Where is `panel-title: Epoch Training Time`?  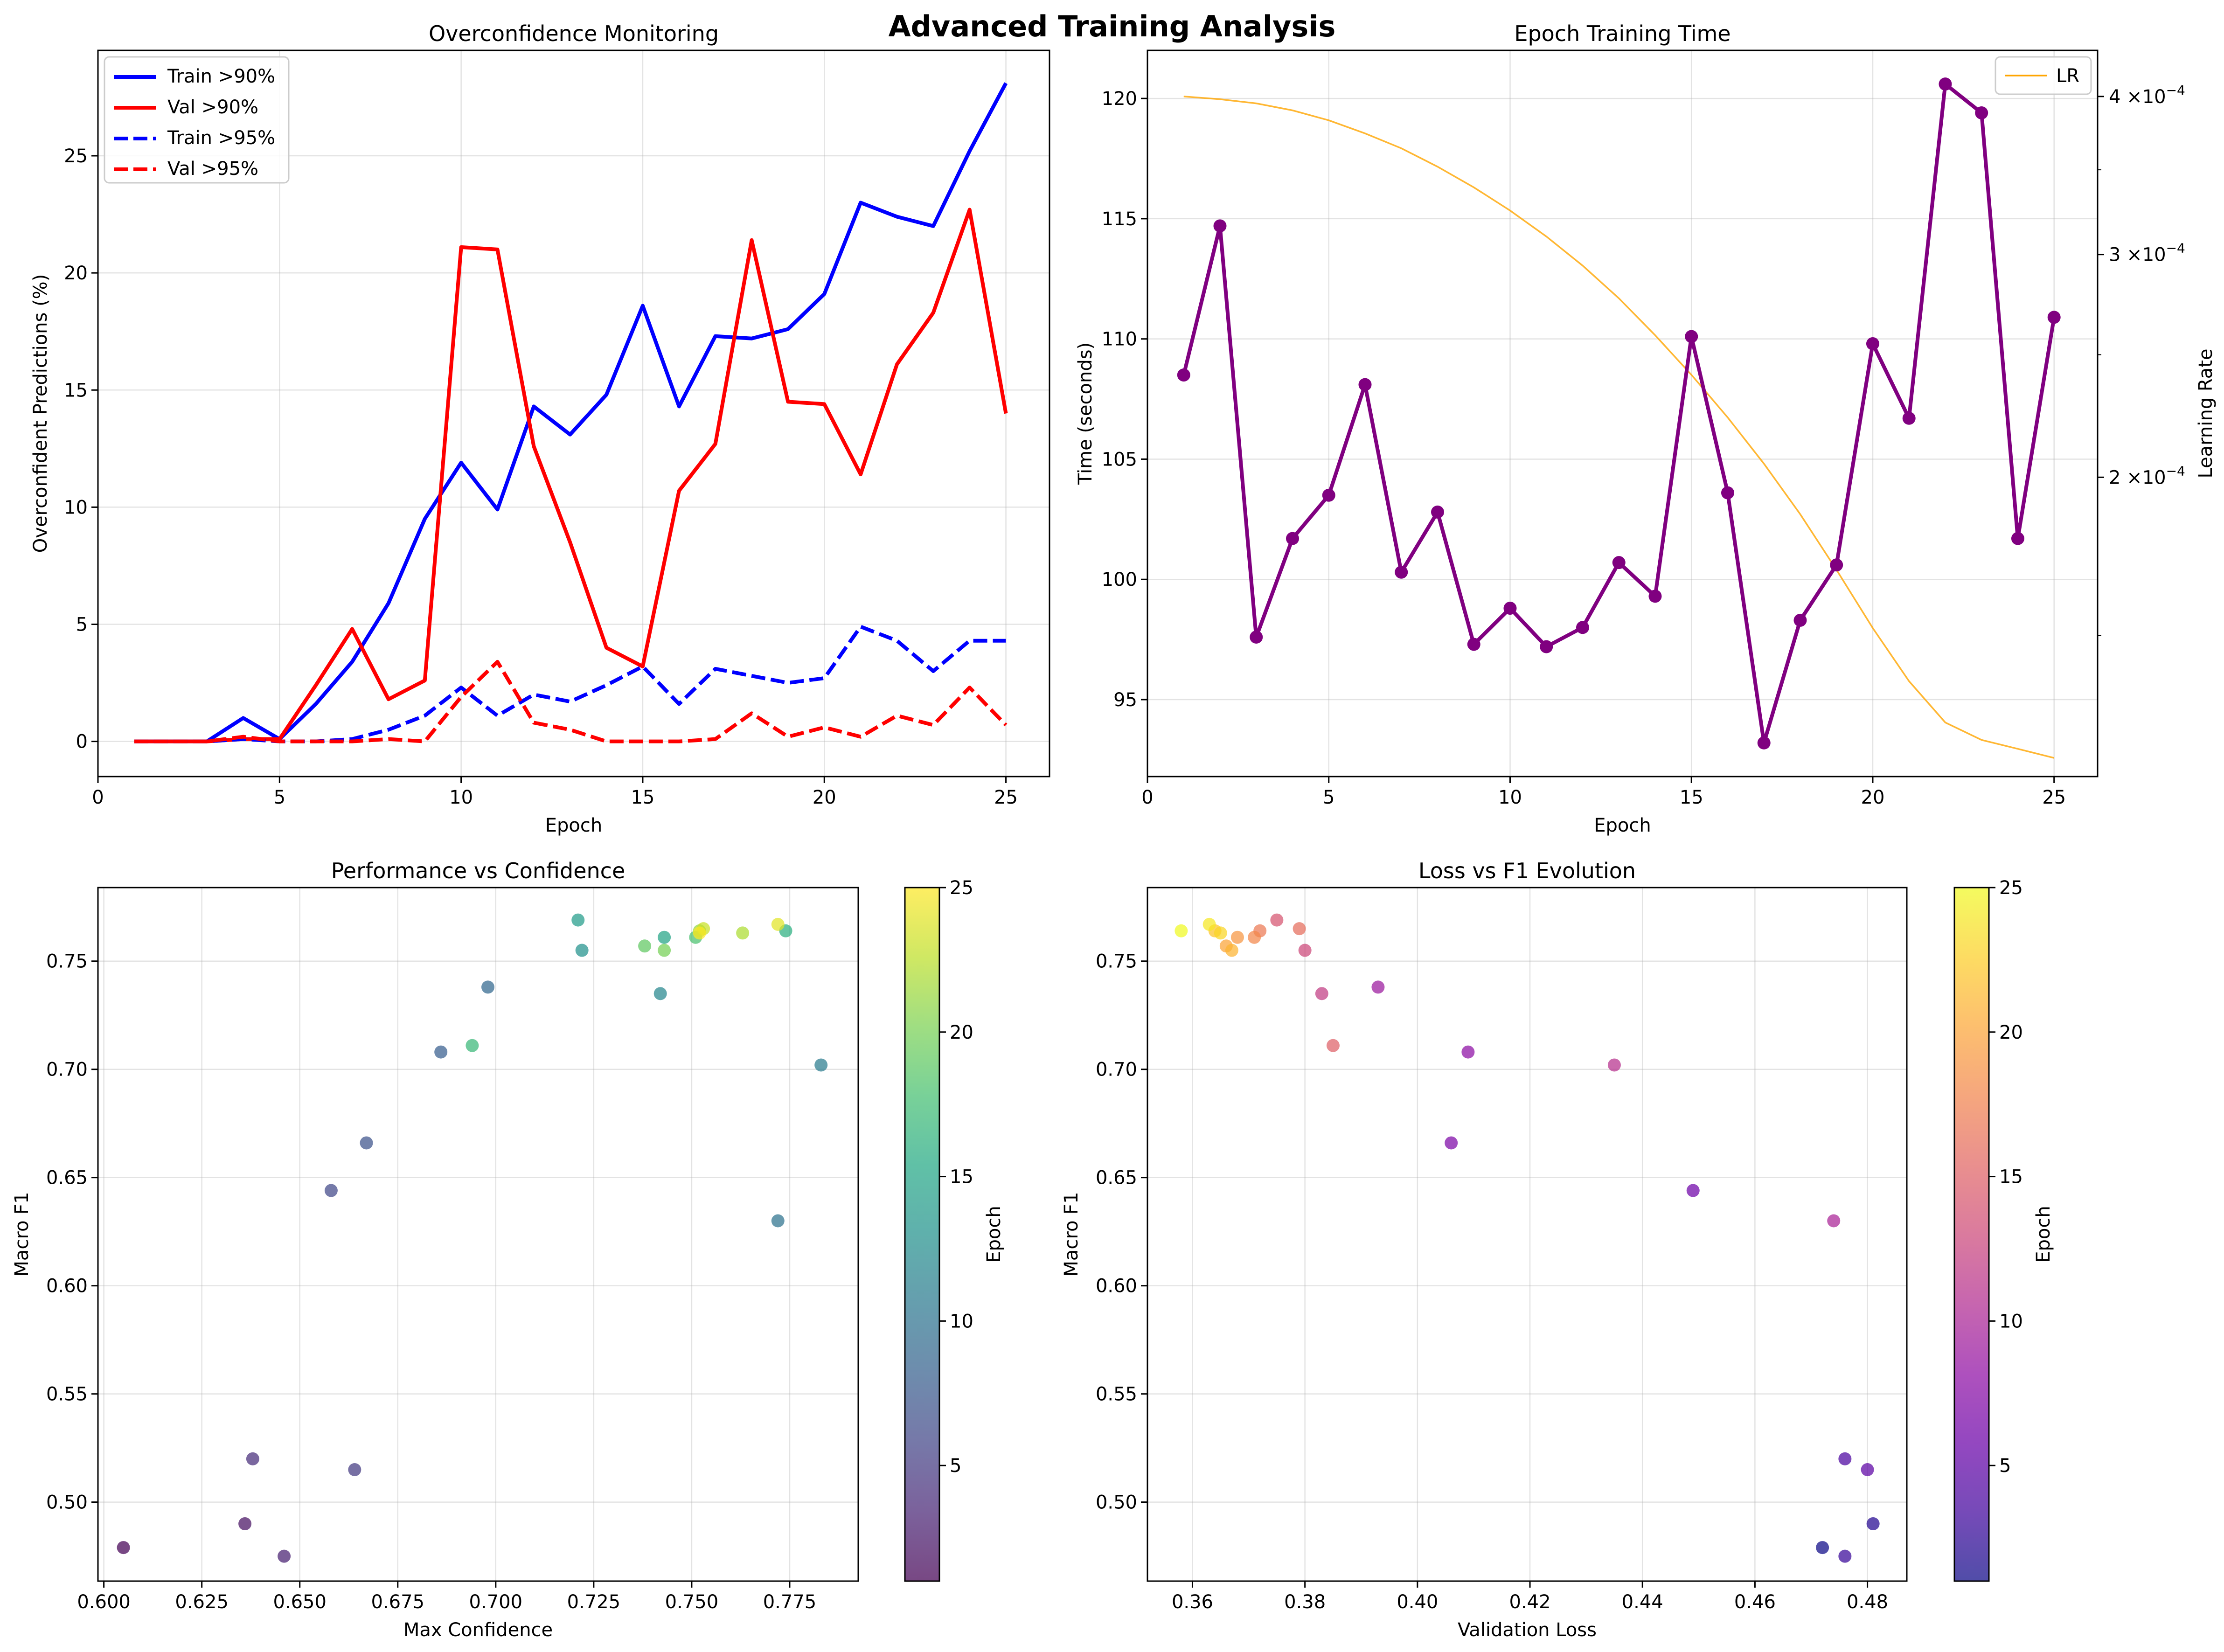 panel-title: Epoch Training Time is located at coordinates (1622, 33).